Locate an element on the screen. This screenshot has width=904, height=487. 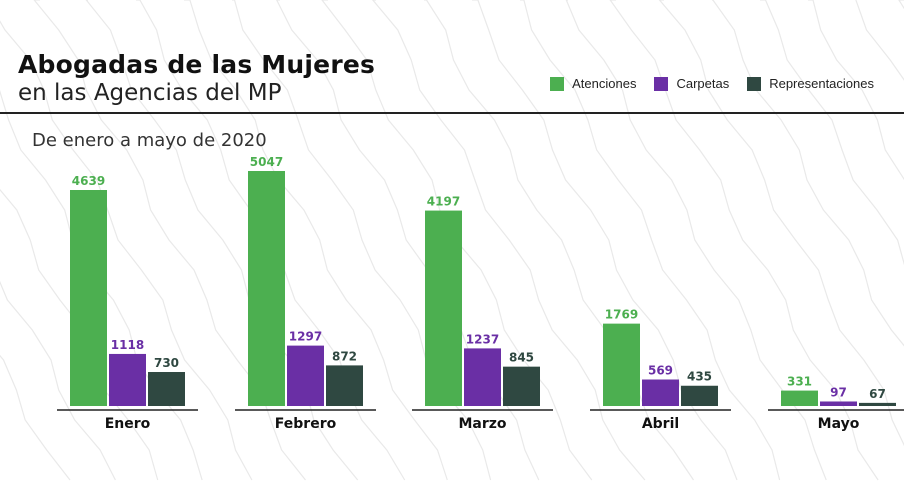
chart-title: Abogadas de las Mujeres is located at coordinates (197, 64).